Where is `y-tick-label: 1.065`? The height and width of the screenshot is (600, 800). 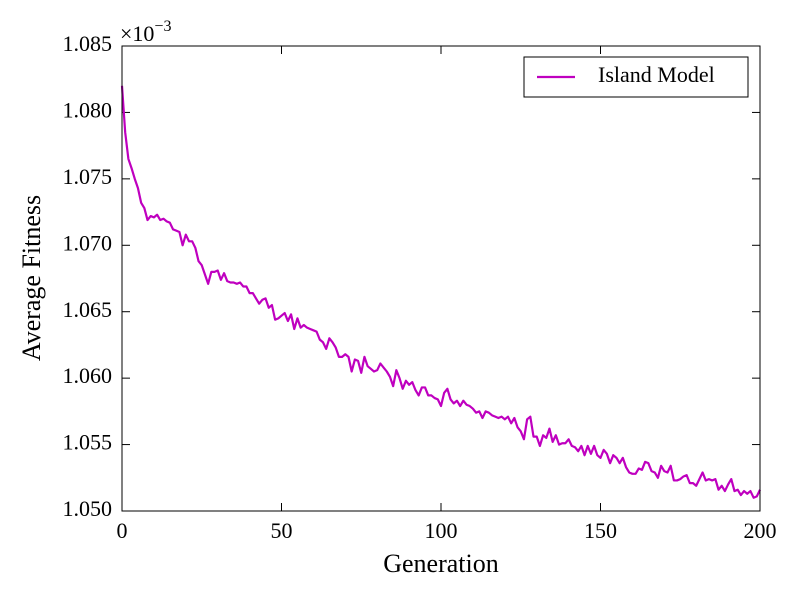
y-tick-label: 1.065 is located at coordinates (88, 309).